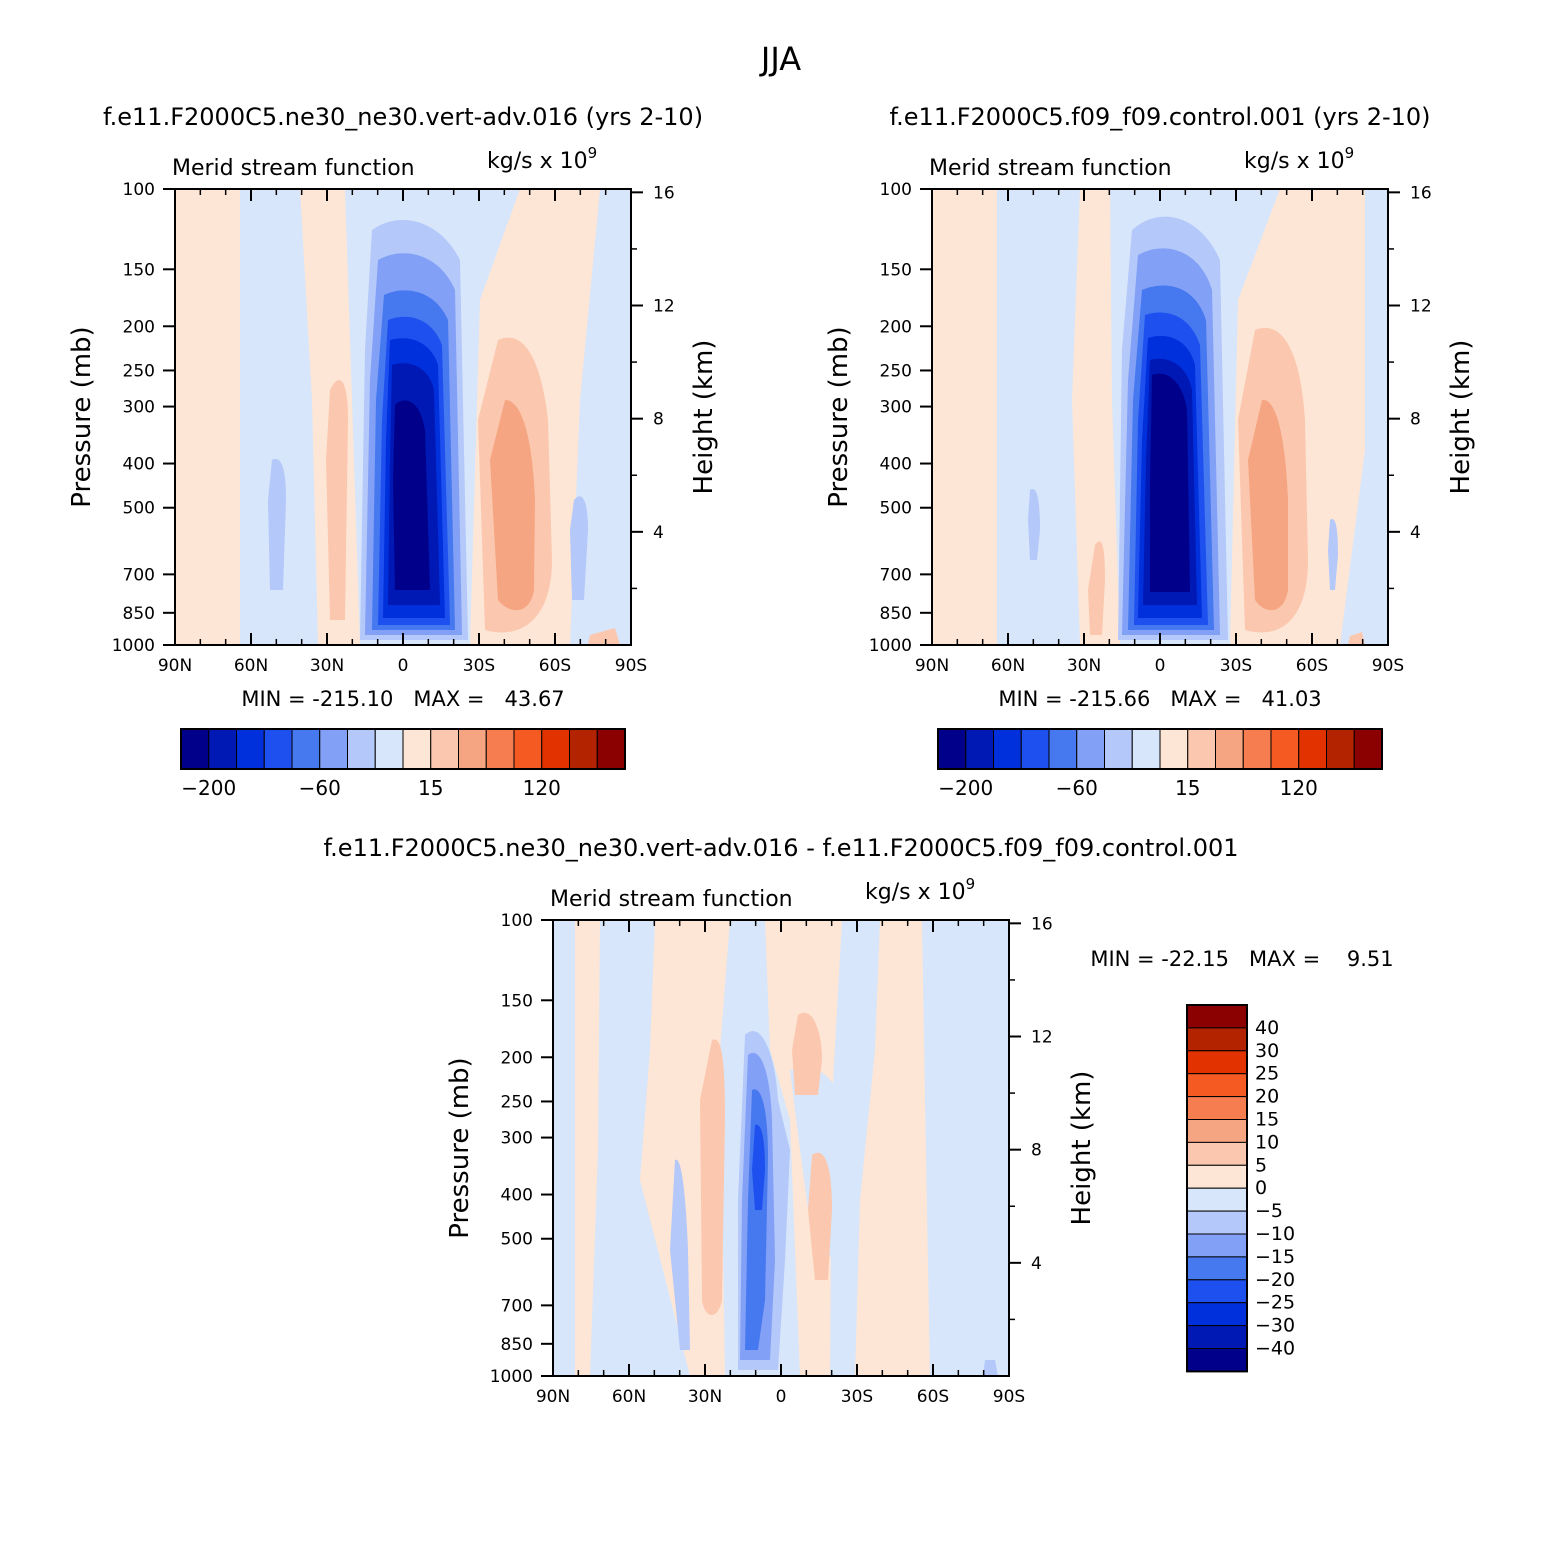 This screenshot has height=1563, width=1563. What do you see at coordinates (1275, 1349) in the screenshot?
I see `colorbar-label: −40` at bounding box center [1275, 1349].